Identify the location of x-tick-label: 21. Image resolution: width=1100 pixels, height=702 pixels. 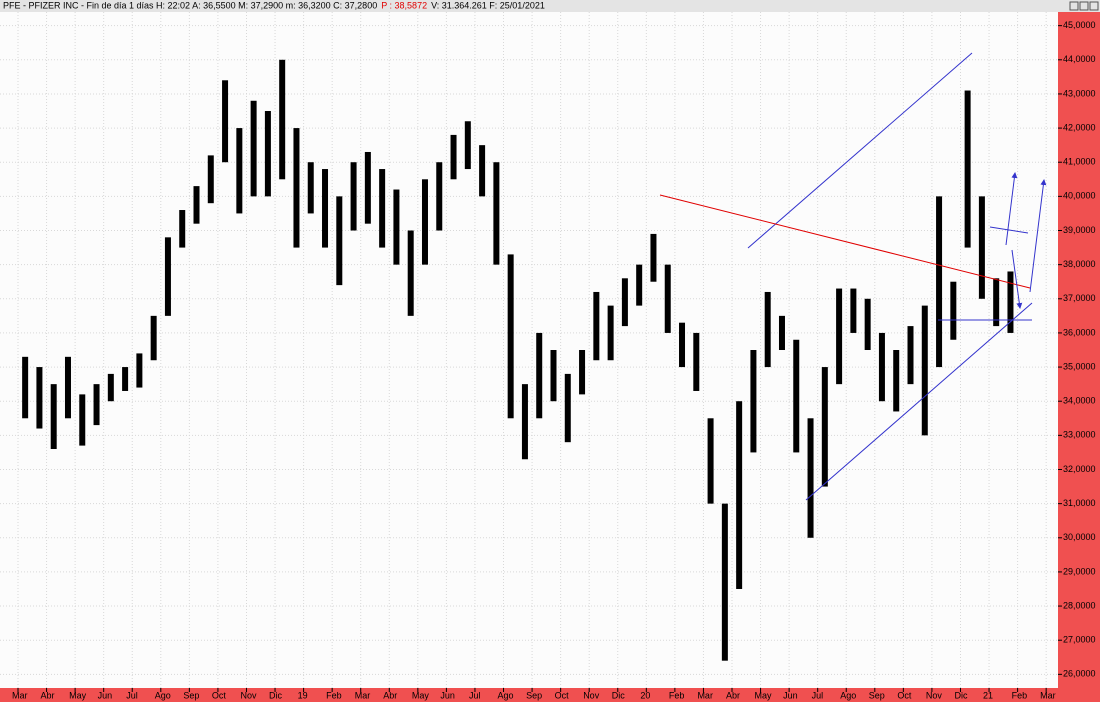
(988, 695).